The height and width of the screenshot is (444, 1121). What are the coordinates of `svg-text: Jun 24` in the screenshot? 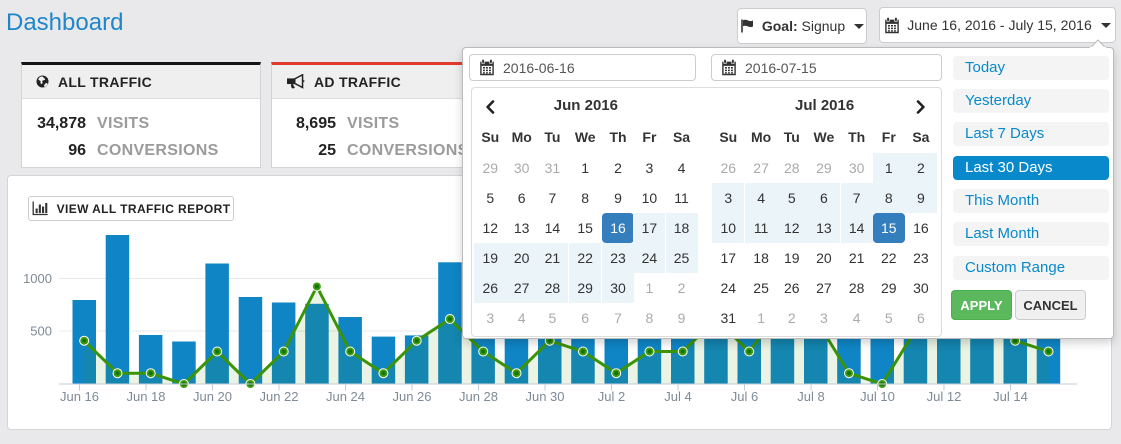 It's located at (345, 396).